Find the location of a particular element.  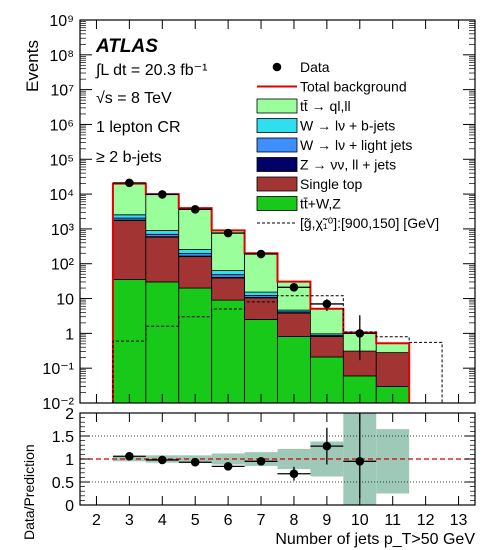

x-tick-label: 9 is located at coordinates (326, 520).